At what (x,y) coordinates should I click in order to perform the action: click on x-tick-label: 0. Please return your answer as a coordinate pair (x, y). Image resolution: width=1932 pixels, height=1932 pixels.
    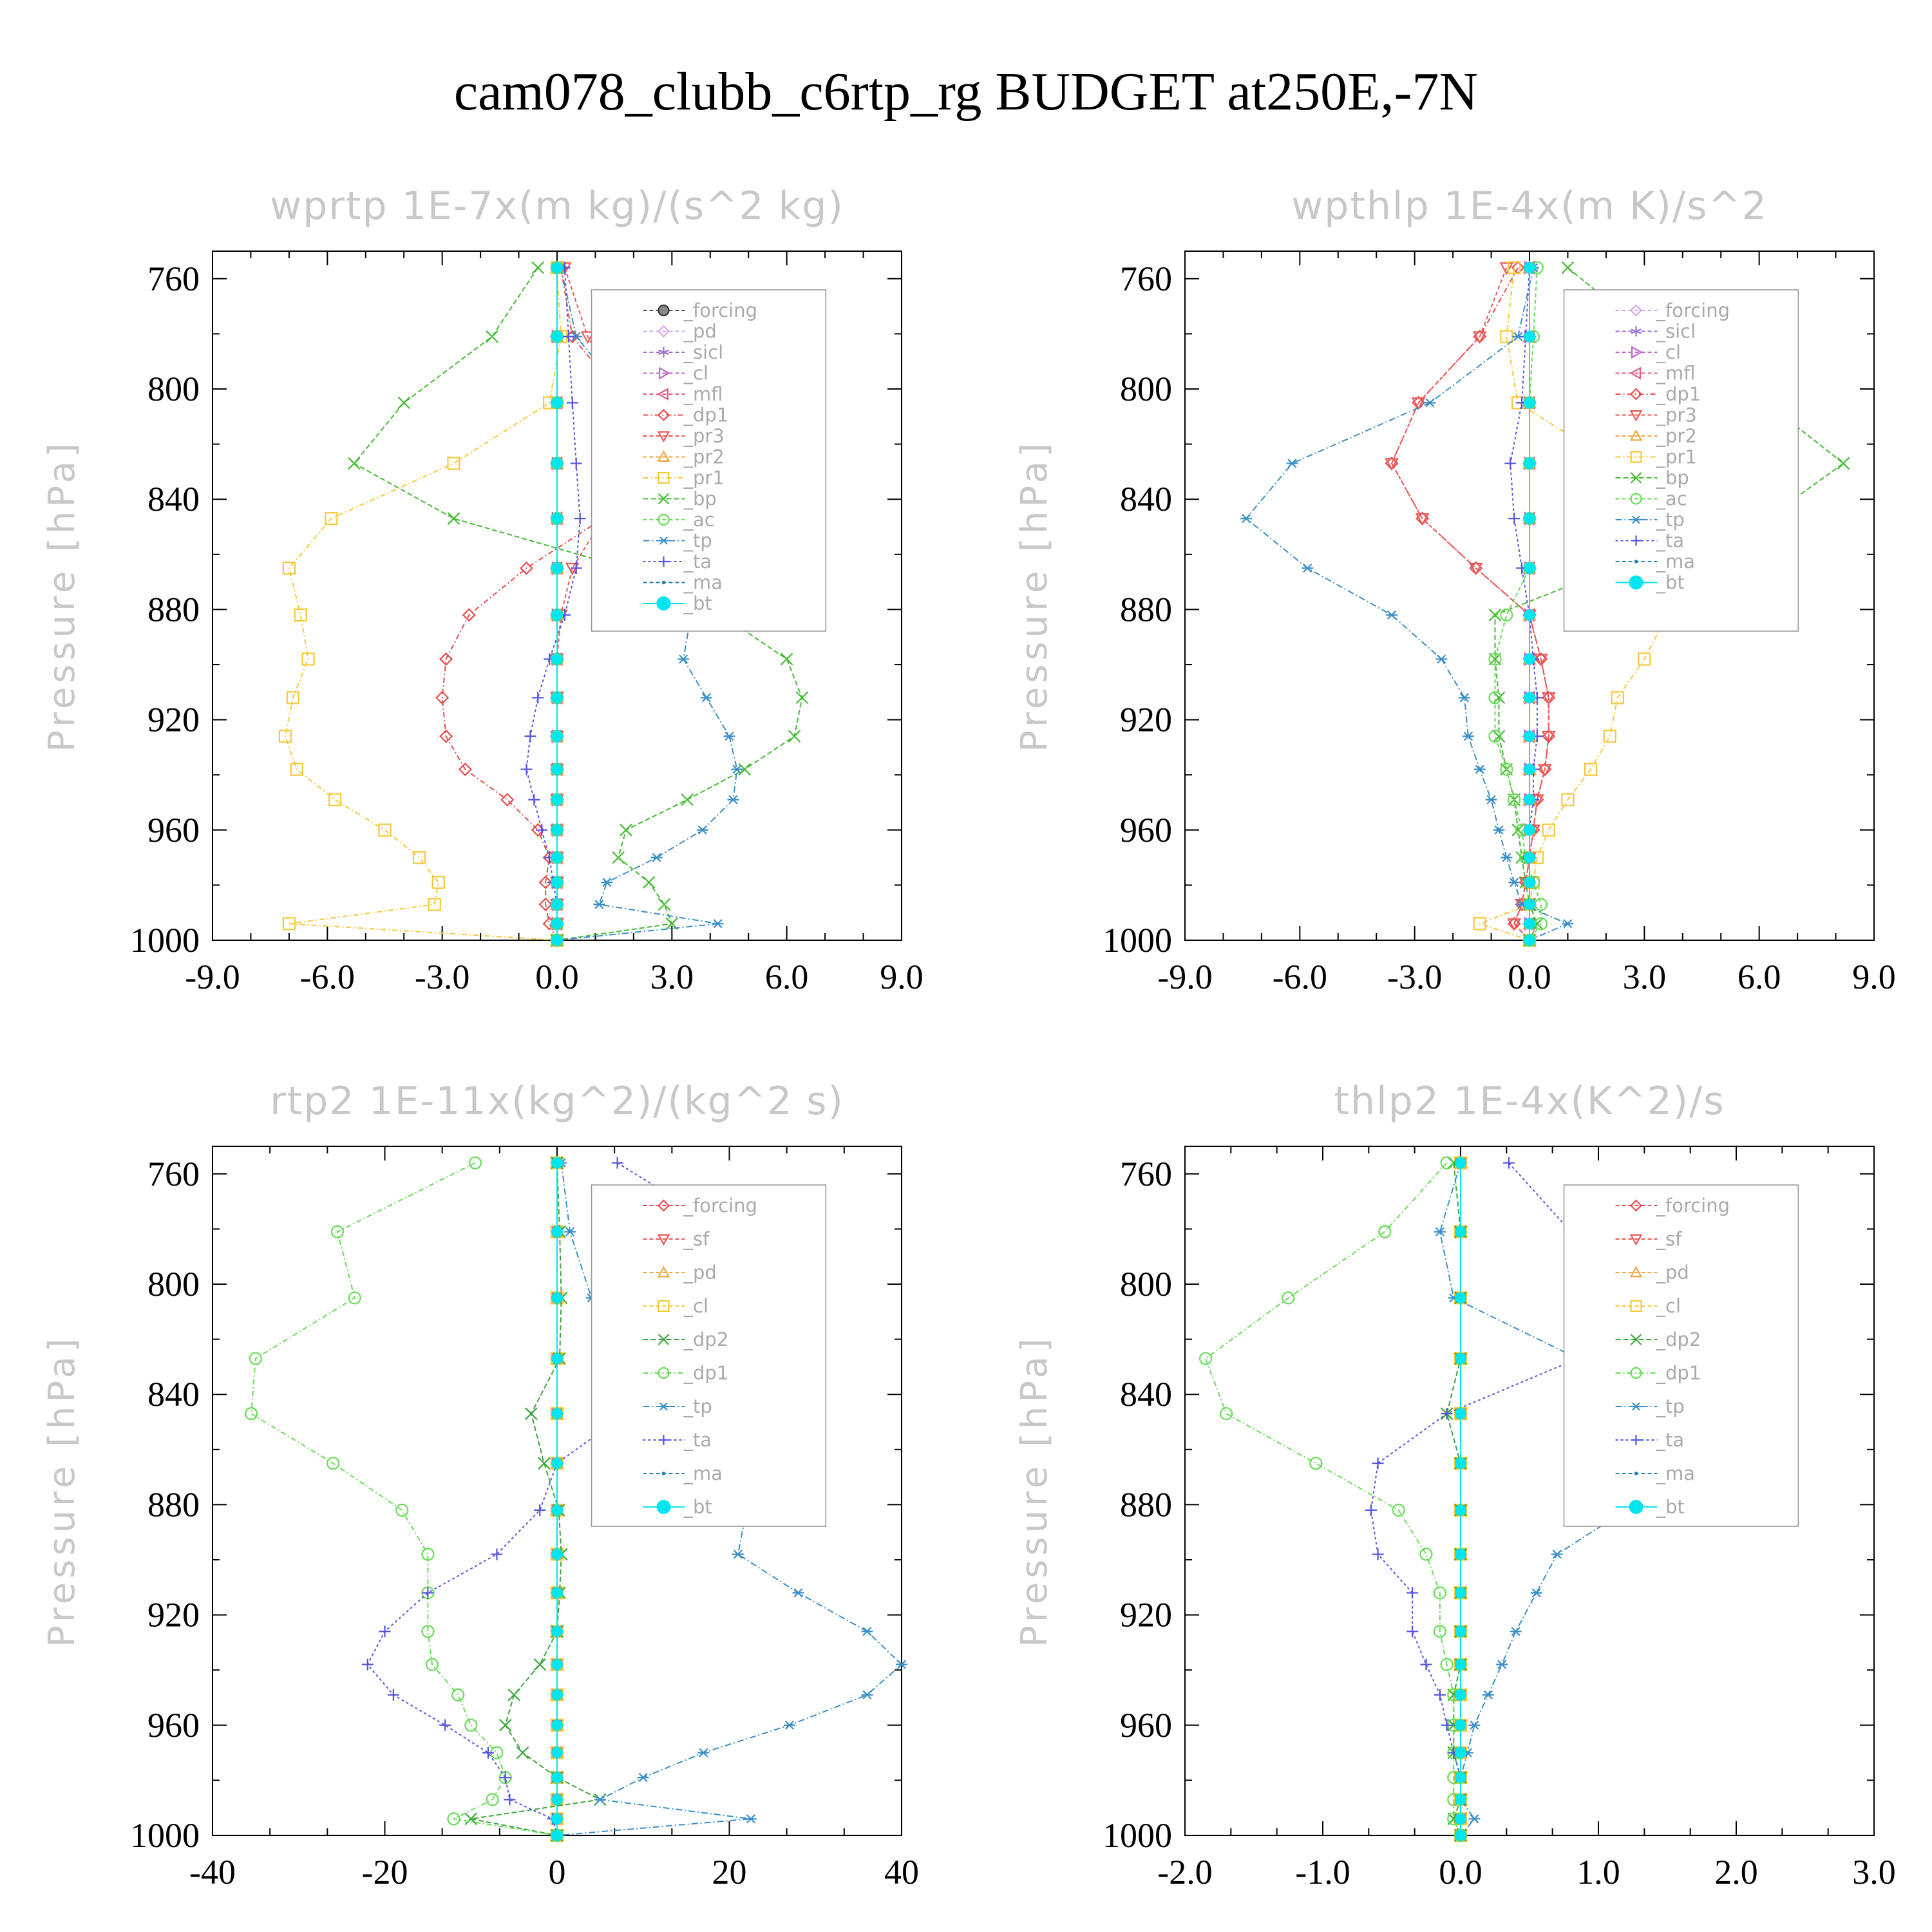
    Looking at the image, I should click on (557, 1872).